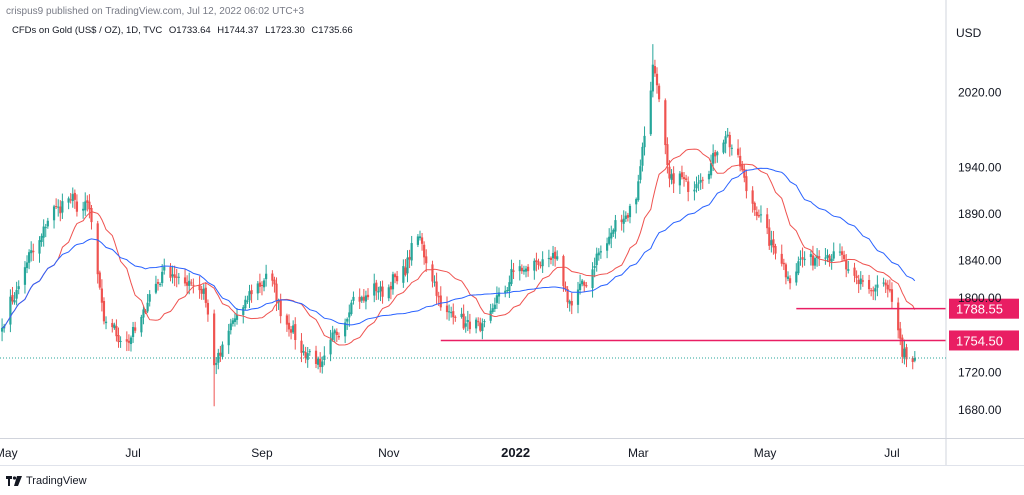 The width and height of the screenshot is (1024, 495). What do you see at coordinates (891, 453) in the screenshot?
I see `x-tick-label: Jul` at bounding box center [891, 453].